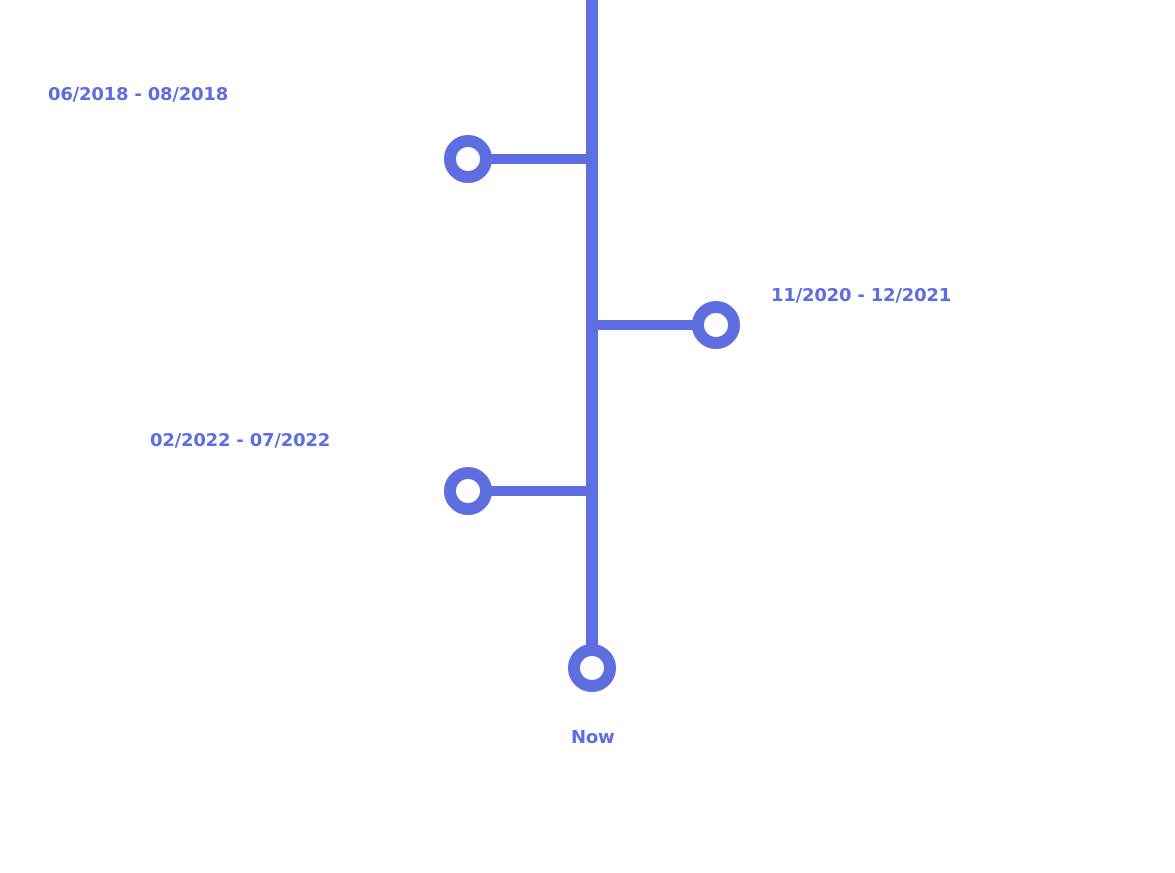 The width and height of the screenshot is (1175, 873). I want to click on timeline-date-label-3: 02/2022 - 07/2022, so click(240, 440).